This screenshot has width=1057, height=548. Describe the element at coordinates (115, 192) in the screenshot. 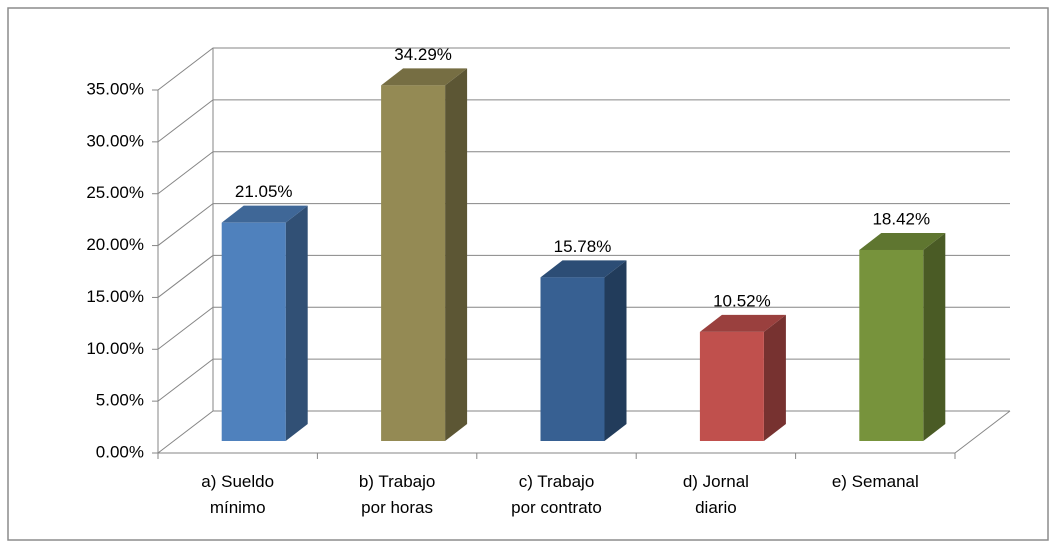

I see `y-tick-label: 25.00%` at that location.